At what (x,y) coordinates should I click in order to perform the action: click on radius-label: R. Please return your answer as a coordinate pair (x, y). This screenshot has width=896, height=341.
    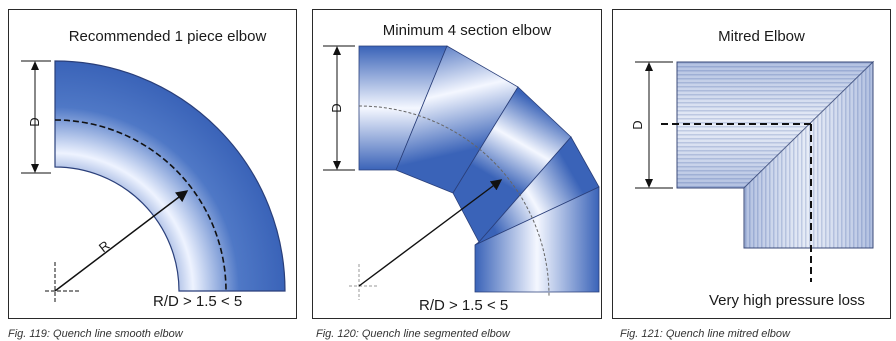
    Looking at the image, I should click on (104, 247).